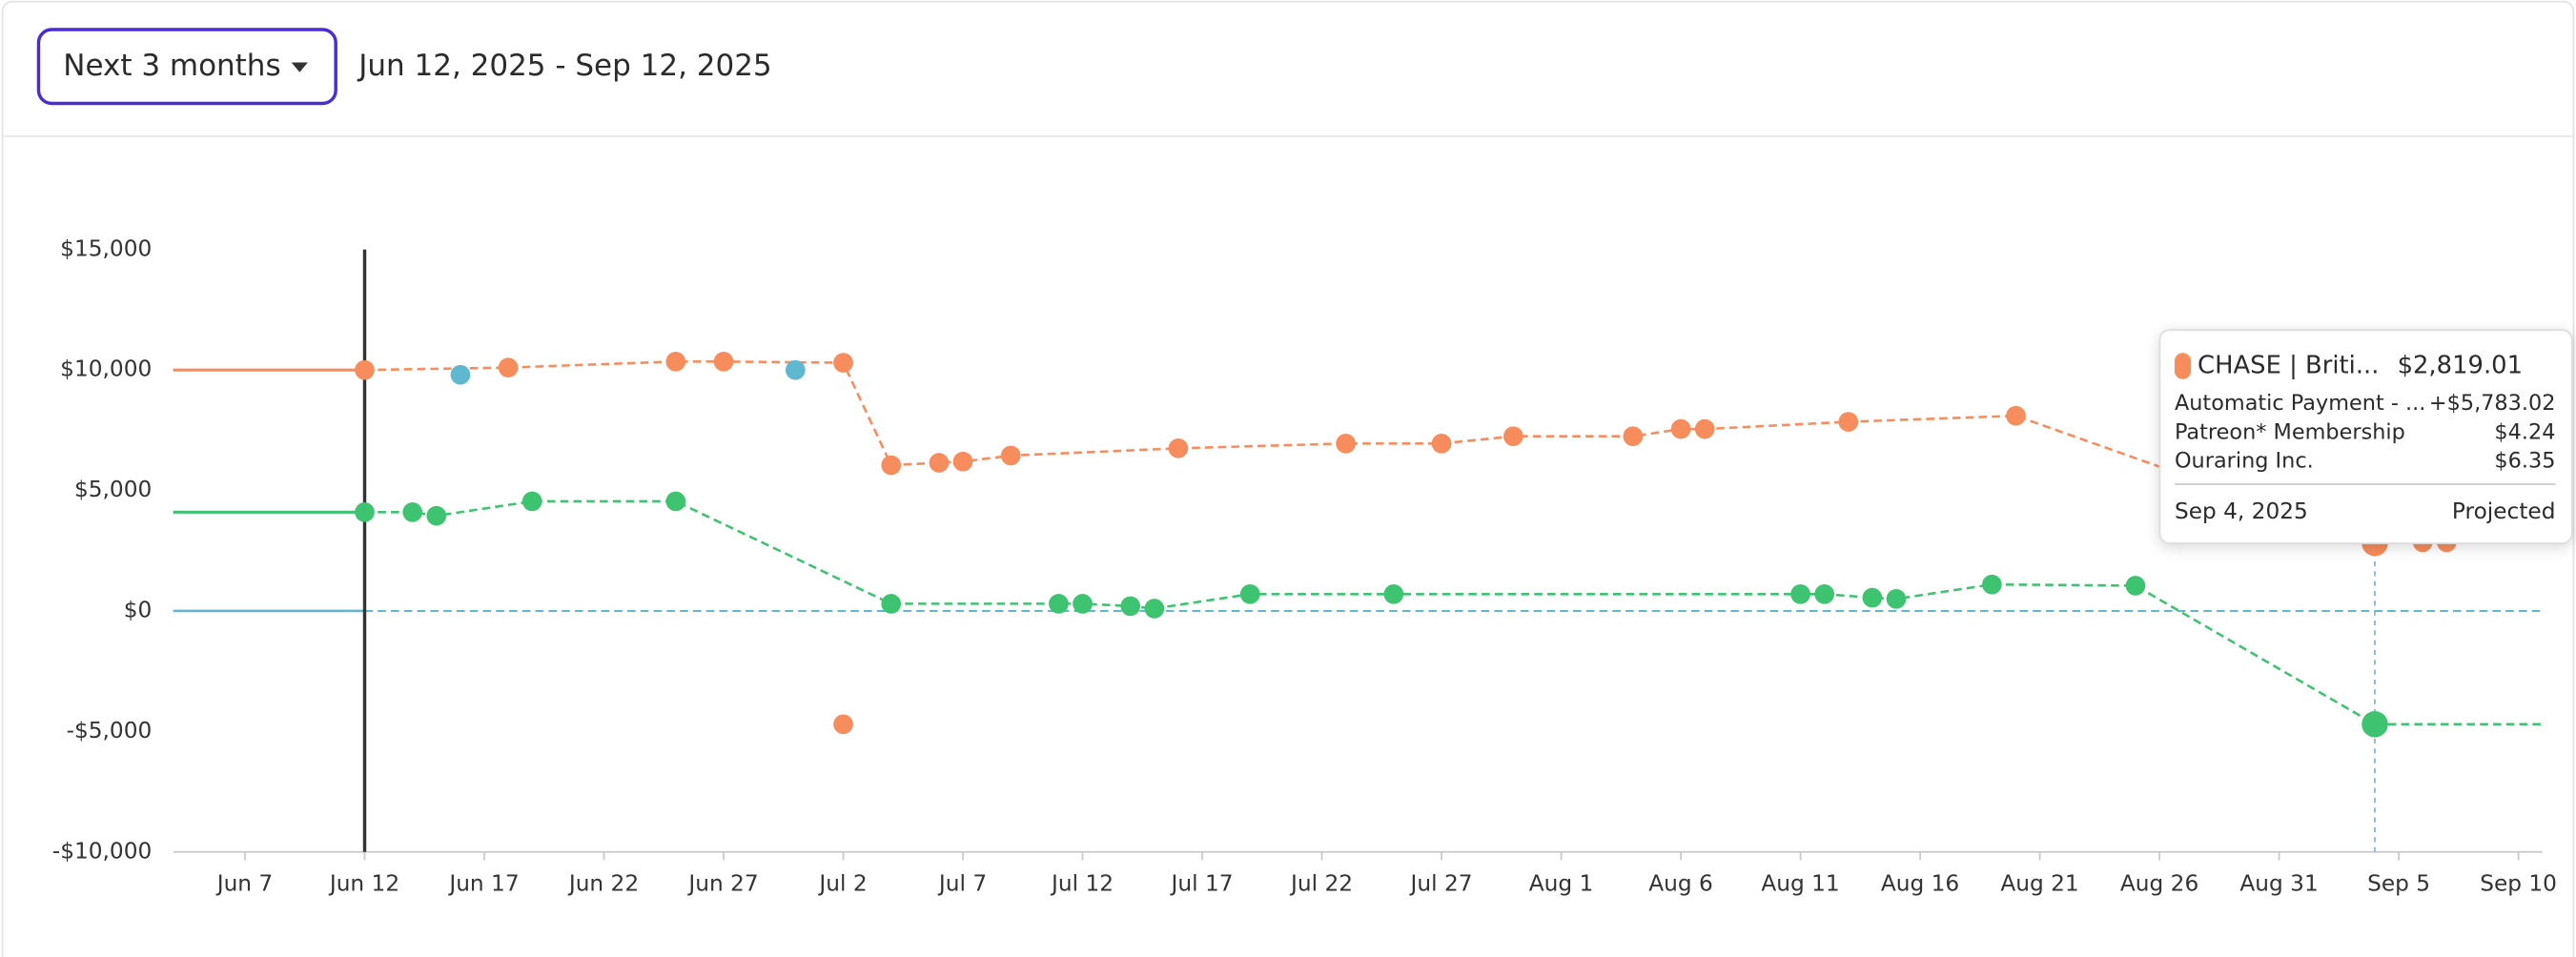 This screenshot has height=957, width=2576. Describe the element at coordinates (1680, 884) in the screenshot. I see `x-tick-label: Aug 6` at that location.